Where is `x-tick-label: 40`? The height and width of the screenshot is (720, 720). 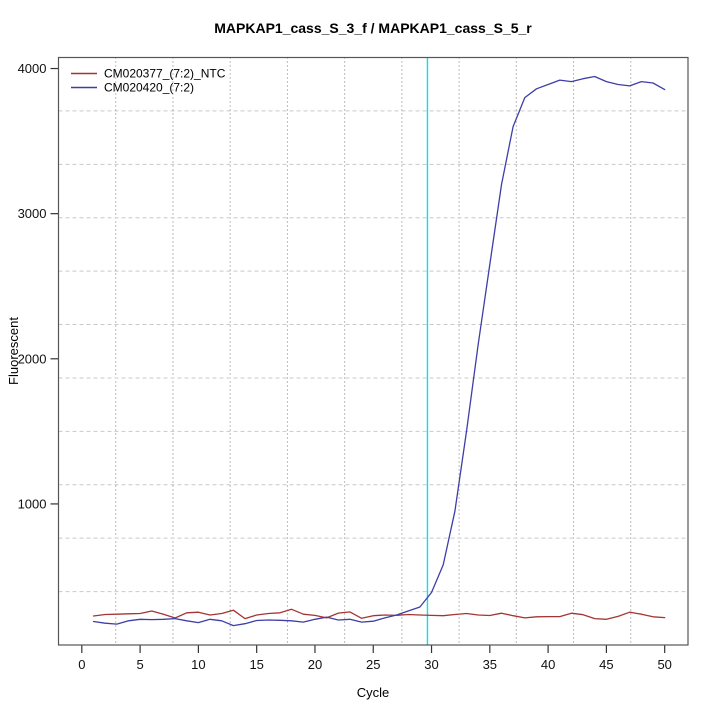
x-tick-label: 40 is located at coordinates (548, 664).